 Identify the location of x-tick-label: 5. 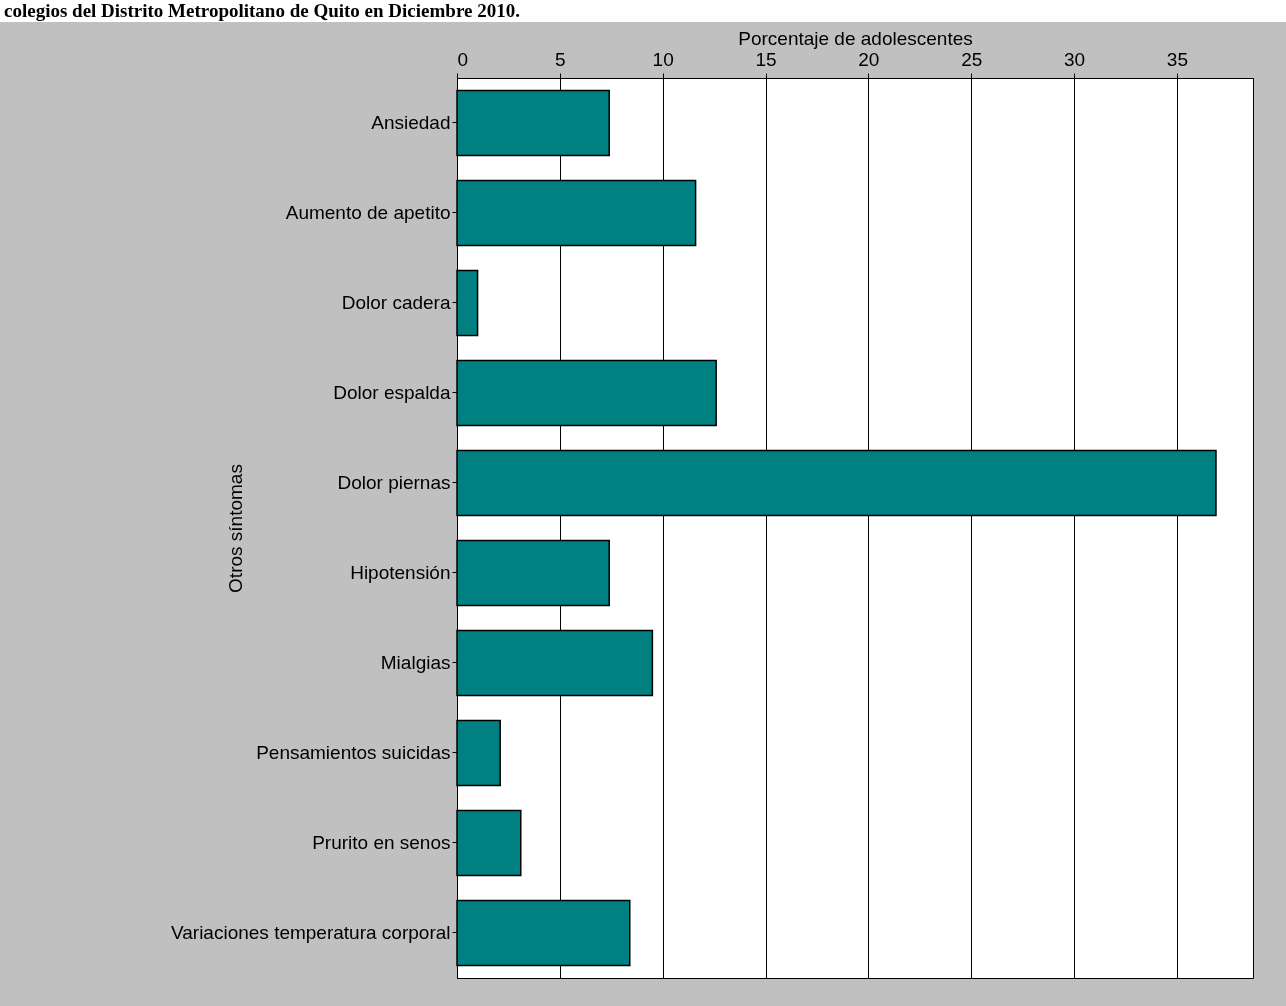
(560, 59).